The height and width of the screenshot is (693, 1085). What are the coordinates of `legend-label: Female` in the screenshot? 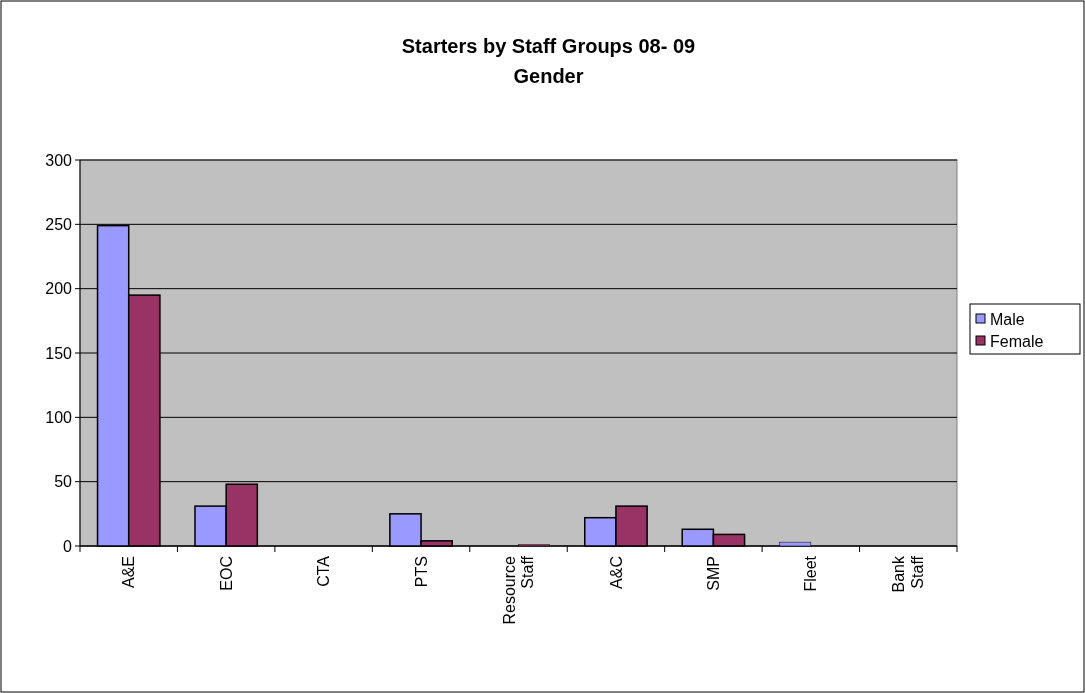 It's located at (1017, 341).